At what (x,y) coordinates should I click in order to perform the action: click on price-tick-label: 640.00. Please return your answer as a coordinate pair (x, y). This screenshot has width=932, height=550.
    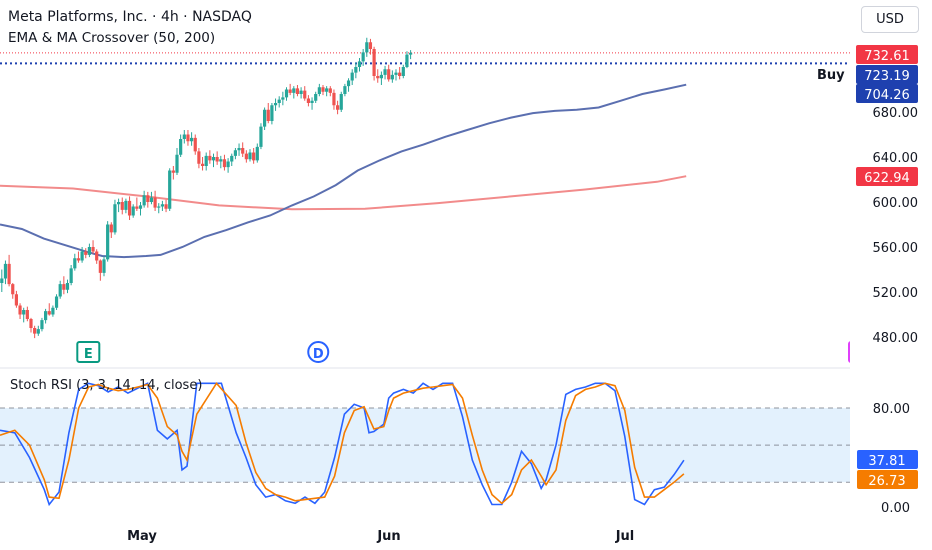
    Looking at the image, I should click on (896, 158).